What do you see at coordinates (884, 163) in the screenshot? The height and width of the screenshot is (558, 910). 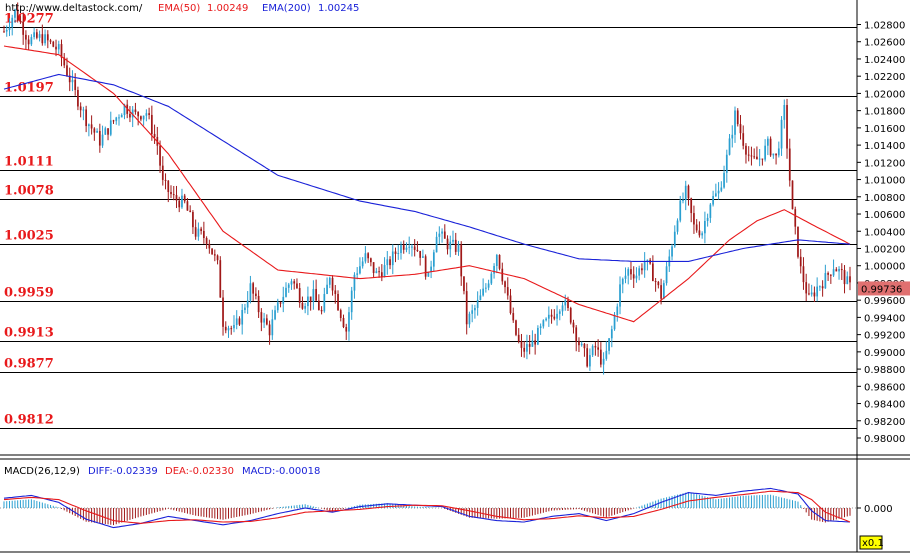 I see `axis-tick-label: 1.01200` at bounding box center [884, 163].